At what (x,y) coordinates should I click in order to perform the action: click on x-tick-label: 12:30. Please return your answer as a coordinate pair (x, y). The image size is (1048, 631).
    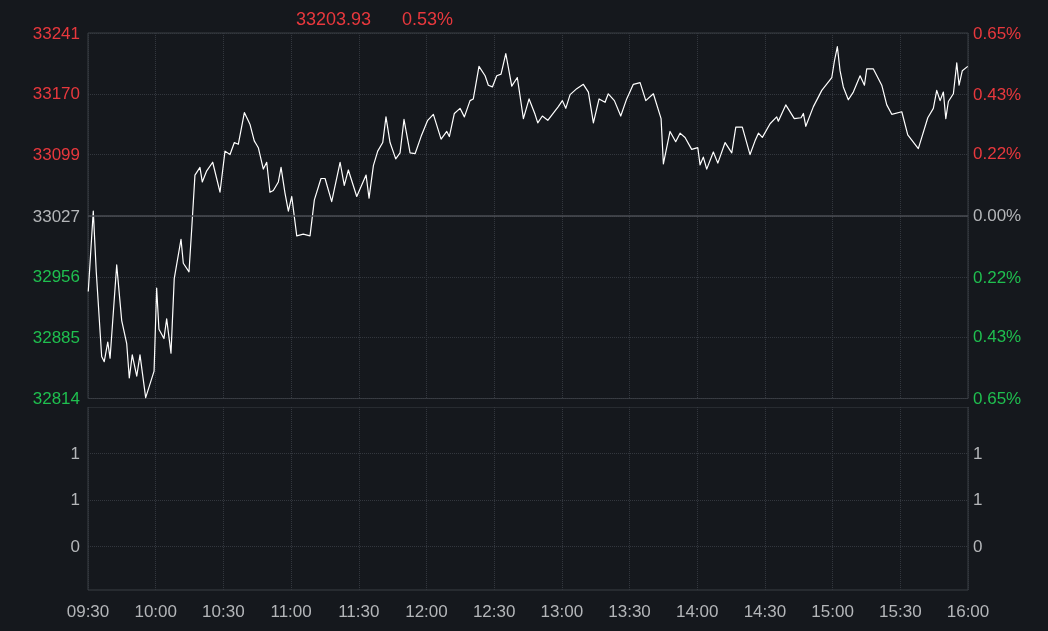
    Looking at the image, I should click on (494, 611).